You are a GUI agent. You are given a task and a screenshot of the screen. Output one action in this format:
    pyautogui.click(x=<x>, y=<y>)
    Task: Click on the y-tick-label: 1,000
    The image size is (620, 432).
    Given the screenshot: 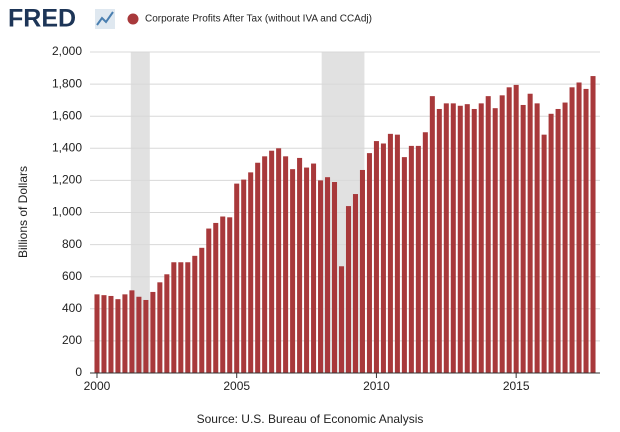 What is the action you would take?
    pyautogui.click(x=67, y=212)
    